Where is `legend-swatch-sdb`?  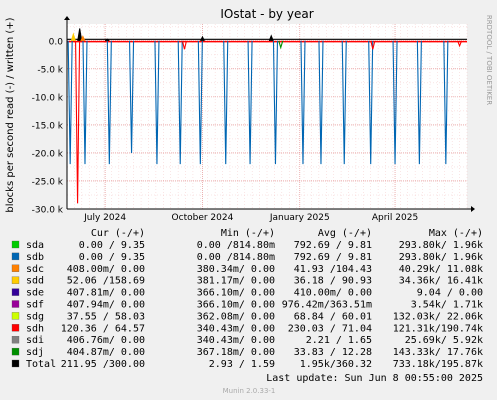 legend-swatch-sdb is located at coordinates (15, 256).